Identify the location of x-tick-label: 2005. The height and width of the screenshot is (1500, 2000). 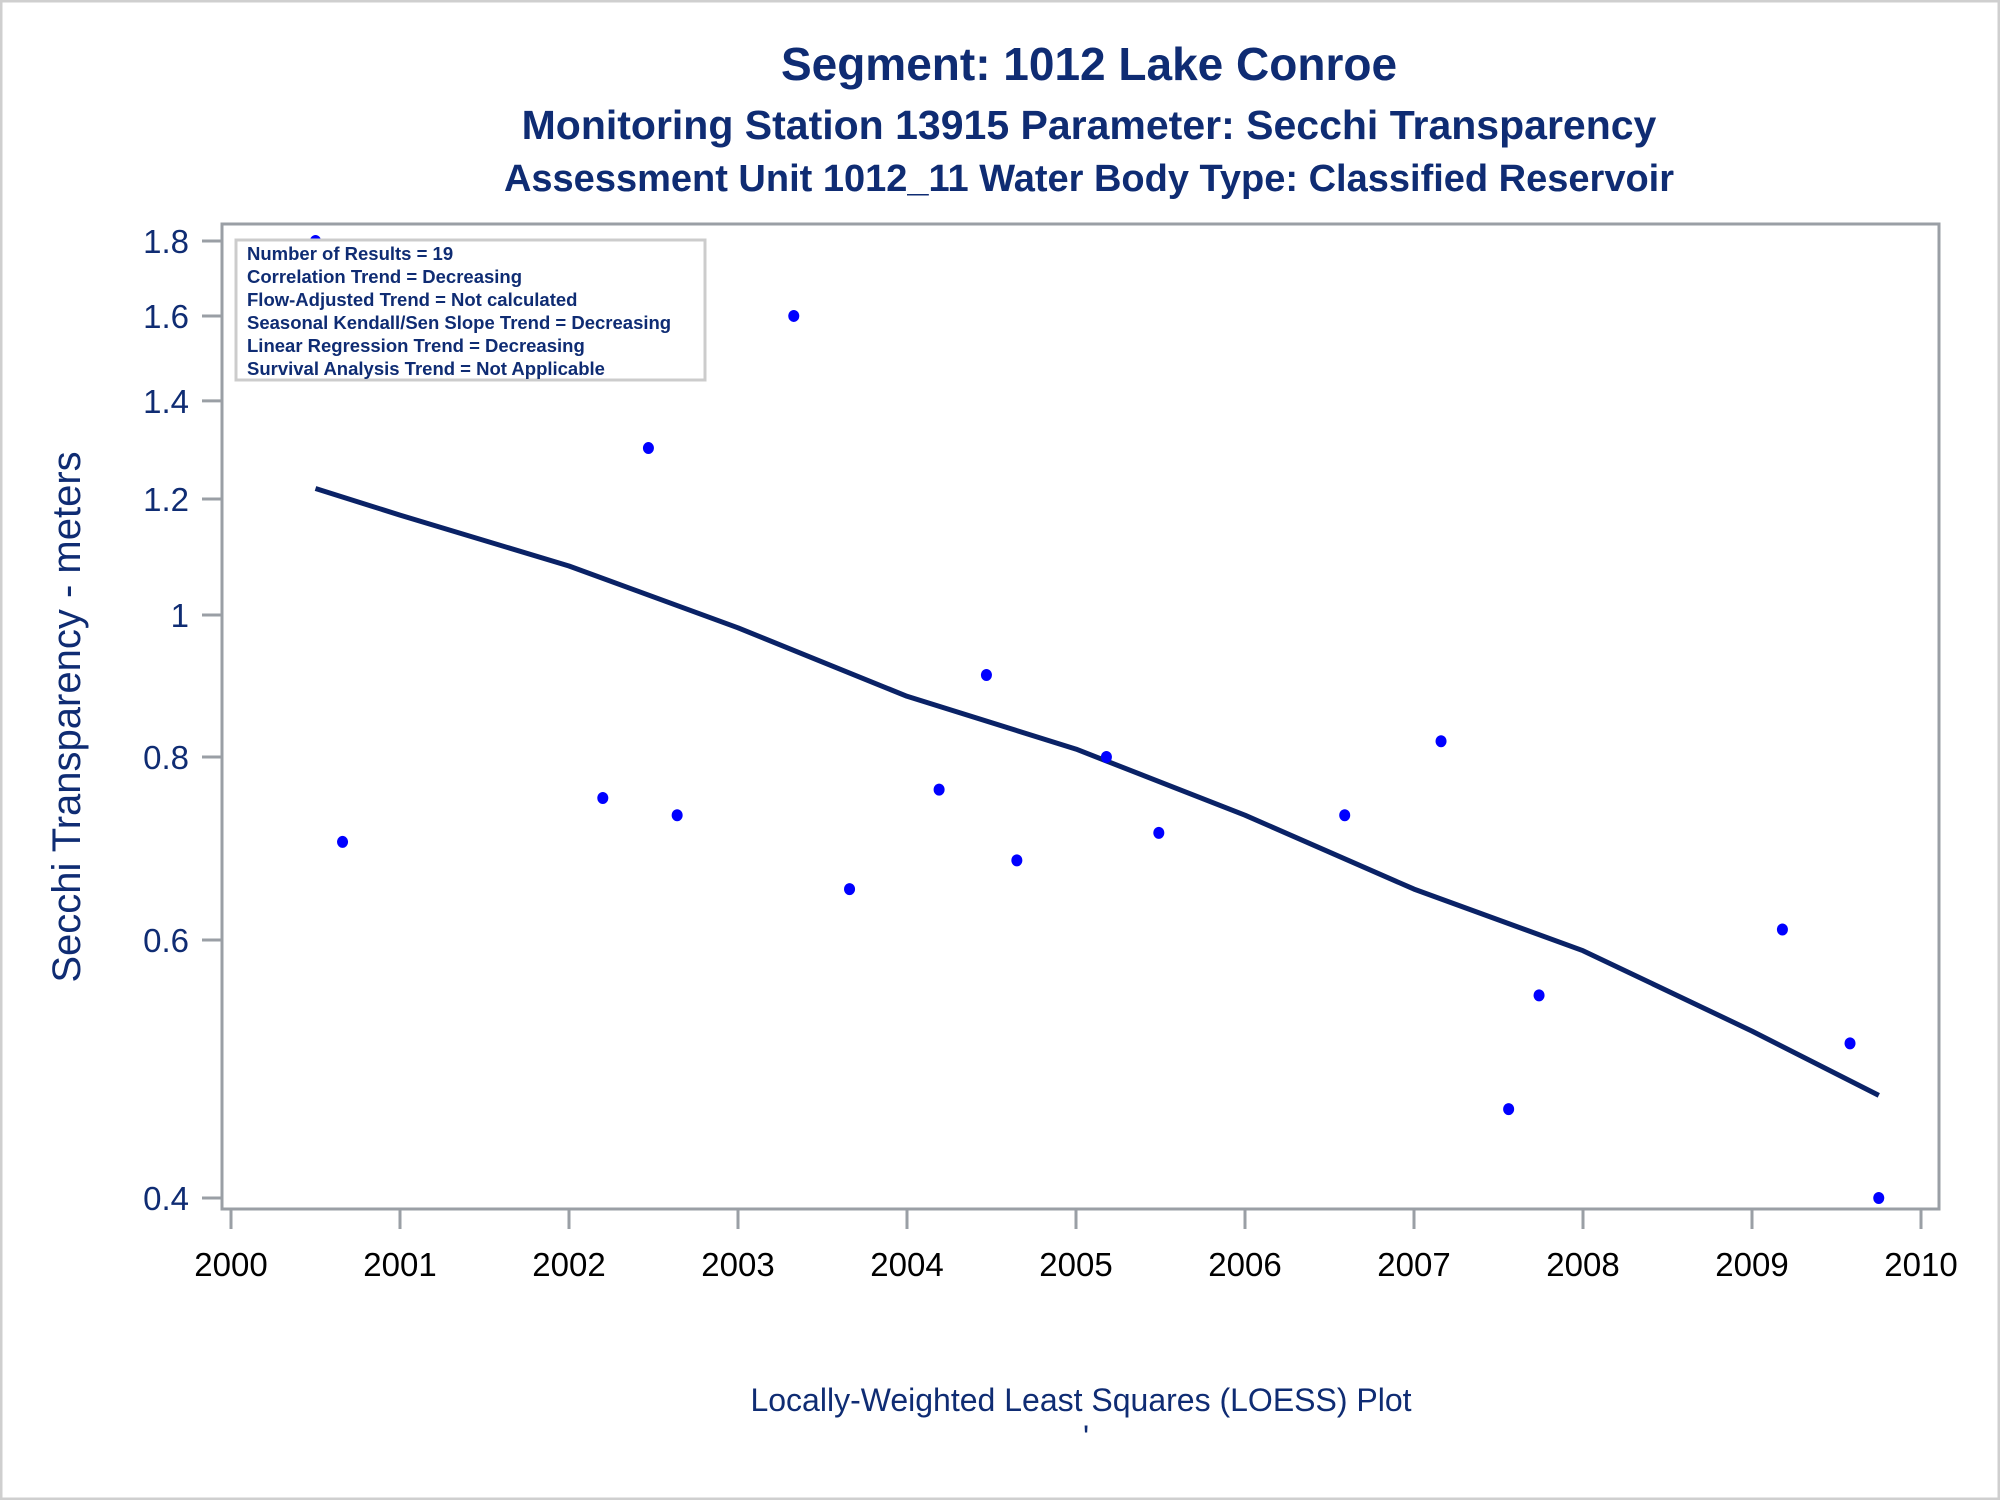
(1075, 1264).